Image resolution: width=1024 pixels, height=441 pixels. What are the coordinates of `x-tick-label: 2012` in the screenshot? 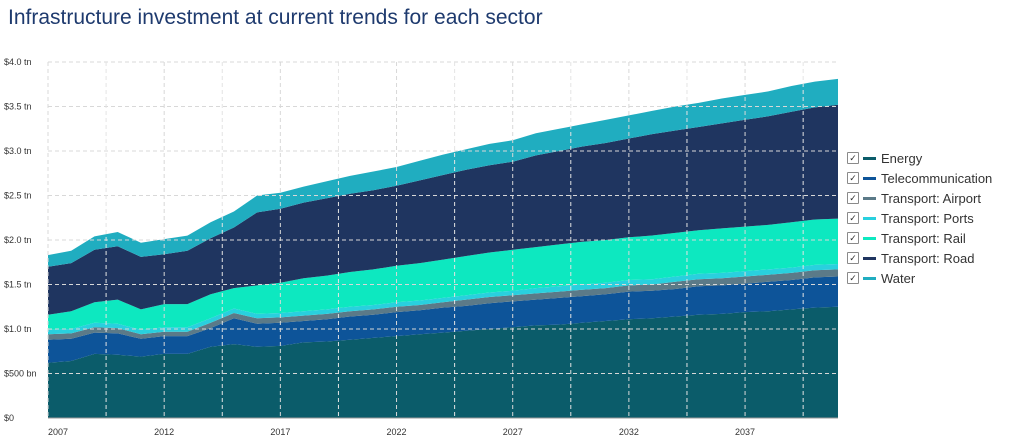 It's located at (164, 432).